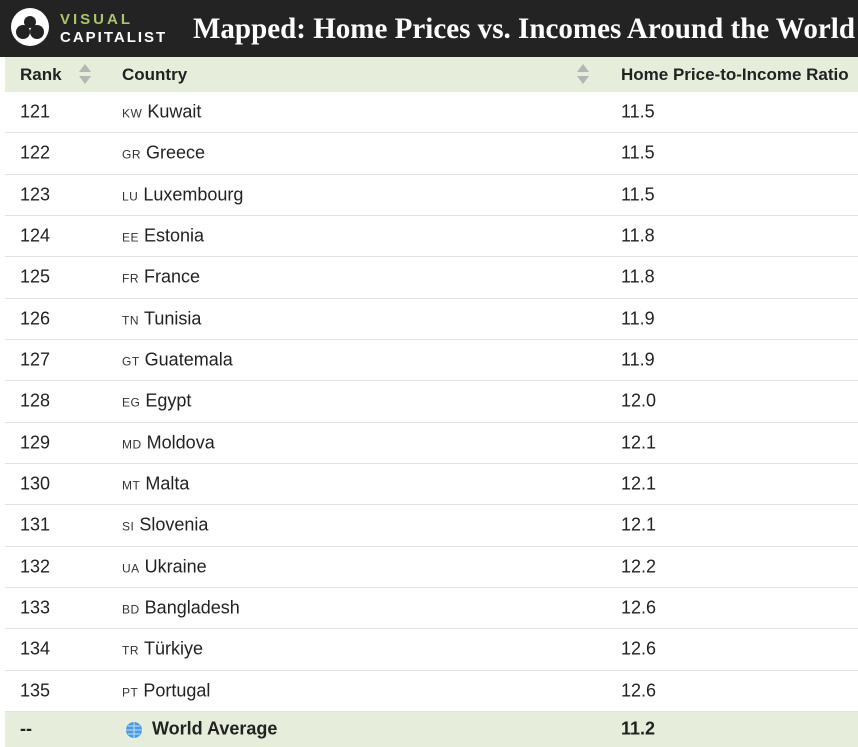 Image resolution: width=858 pixels, height=747 pixels. What do you see at coordinates (176, 152) in the screenshot?
I see `country: Greece` at bounding box center [176, 152].